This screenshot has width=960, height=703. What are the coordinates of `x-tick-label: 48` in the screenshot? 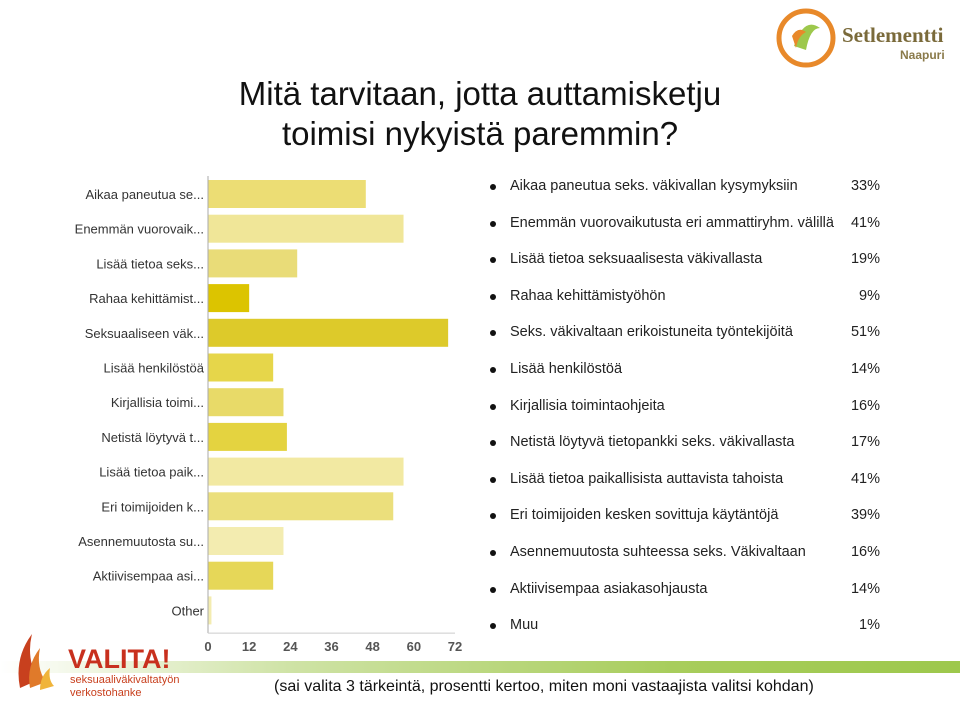 It's located at (372, 646).